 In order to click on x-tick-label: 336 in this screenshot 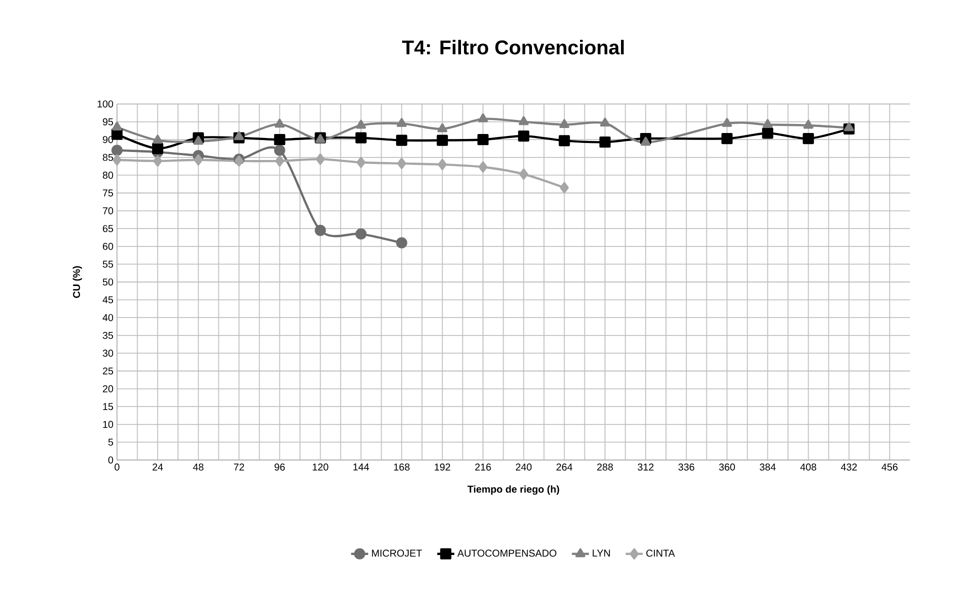, I will do `click(686, 467)`.